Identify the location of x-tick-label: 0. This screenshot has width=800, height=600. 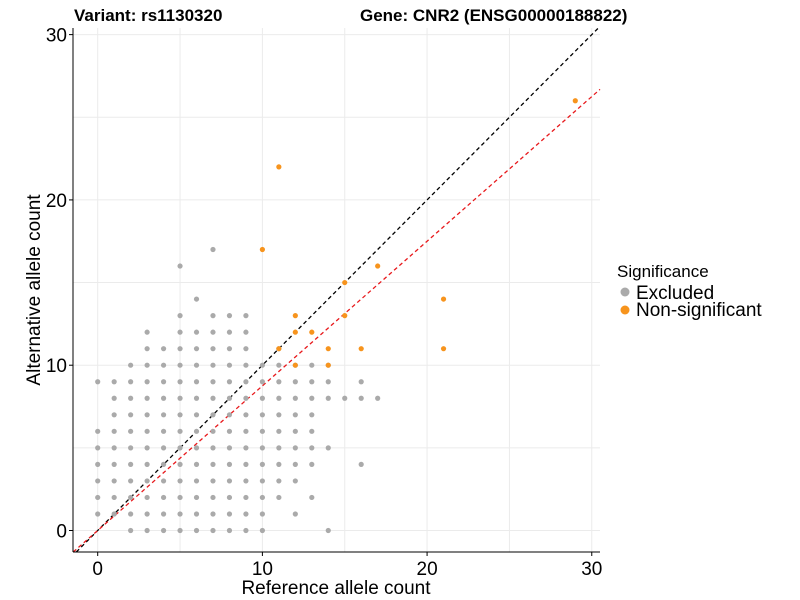
(97, 569).